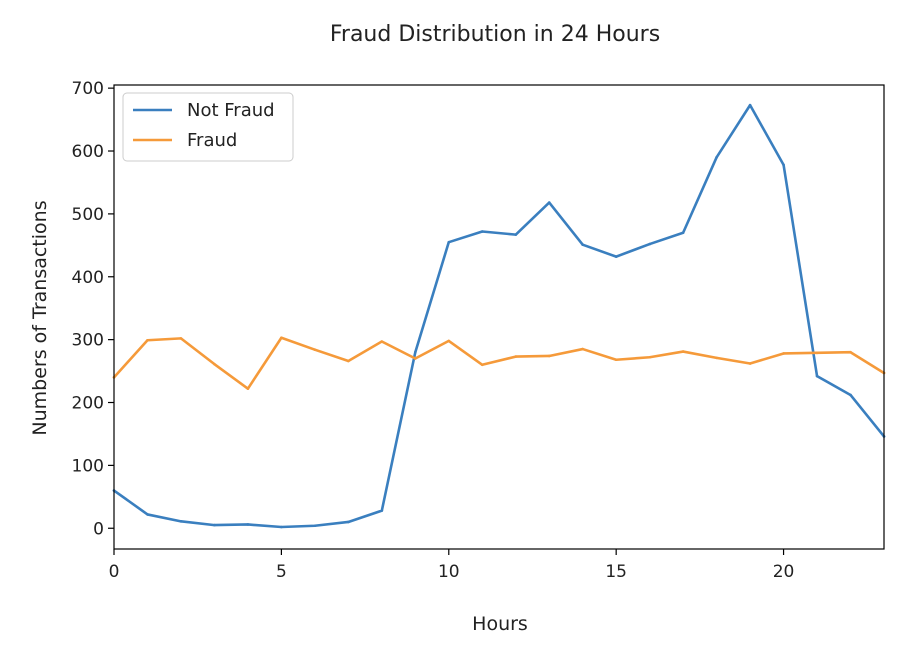  Describe the element at coordinates (88, 215) in the screenshot. I see `y-tick-label: 500` at that location.